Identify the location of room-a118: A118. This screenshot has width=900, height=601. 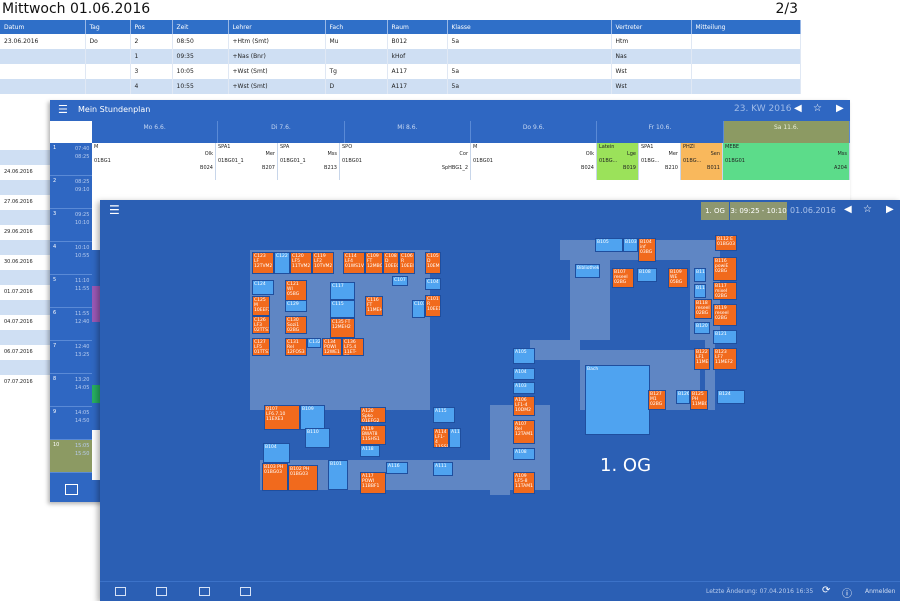
(370, 451).